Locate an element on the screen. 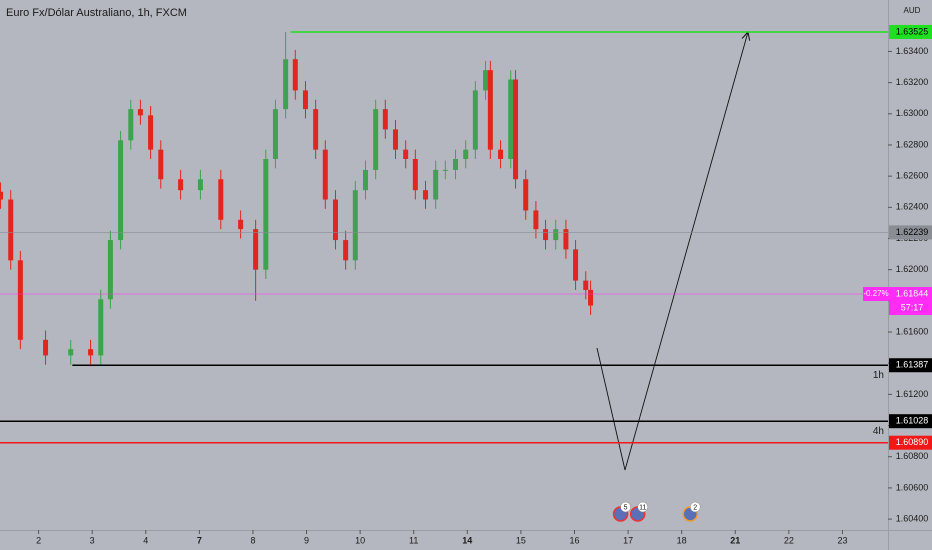  y-tick-label: 1.60800 is located at coordinates (912, 456).